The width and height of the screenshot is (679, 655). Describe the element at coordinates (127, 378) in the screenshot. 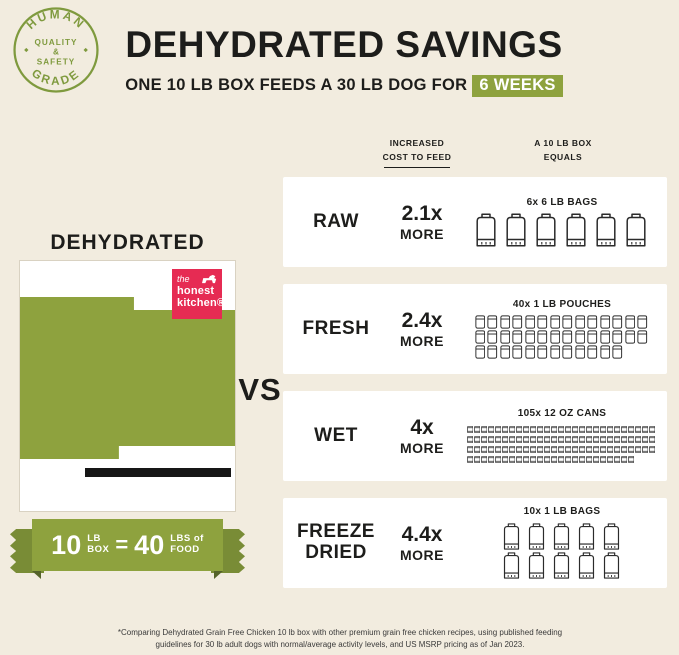

I see `box-front-panel` at that location.